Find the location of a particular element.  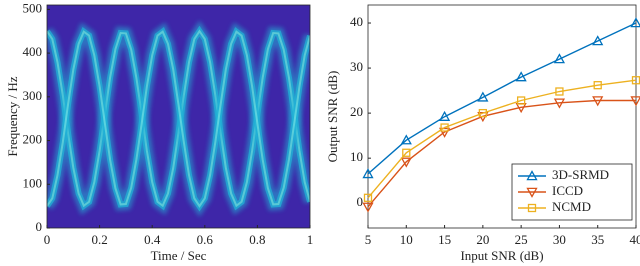

x-tick-label: 0.8 is located at coordinates (257, 239).